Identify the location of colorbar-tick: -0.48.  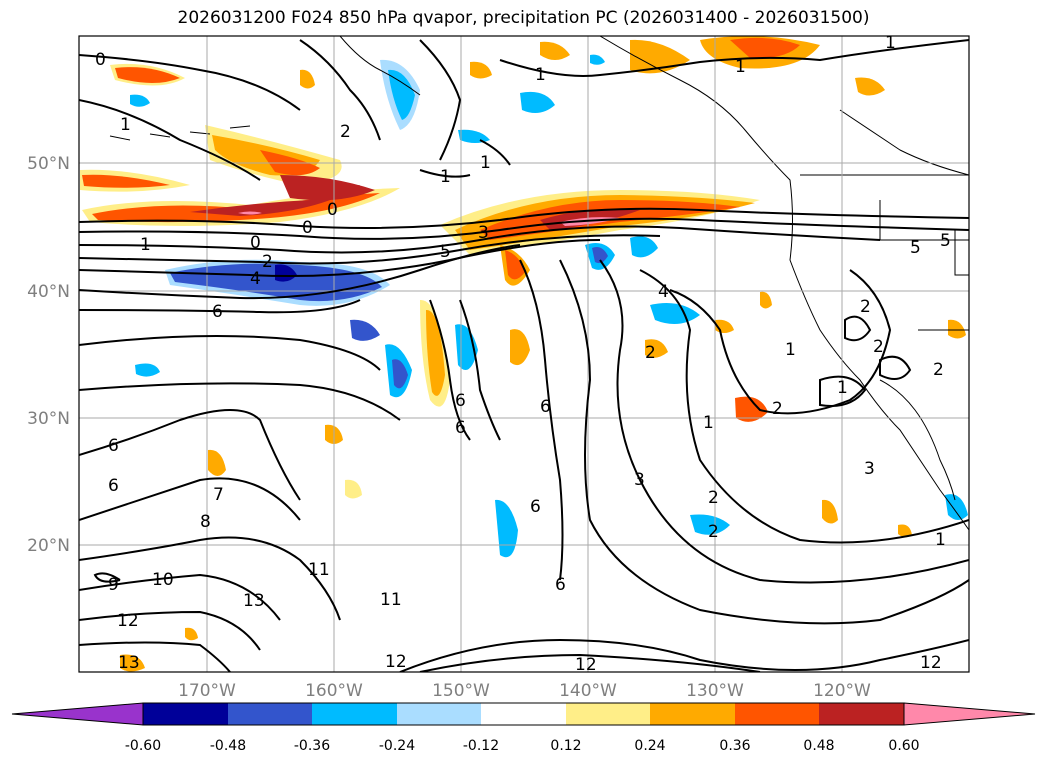
(228, 746).